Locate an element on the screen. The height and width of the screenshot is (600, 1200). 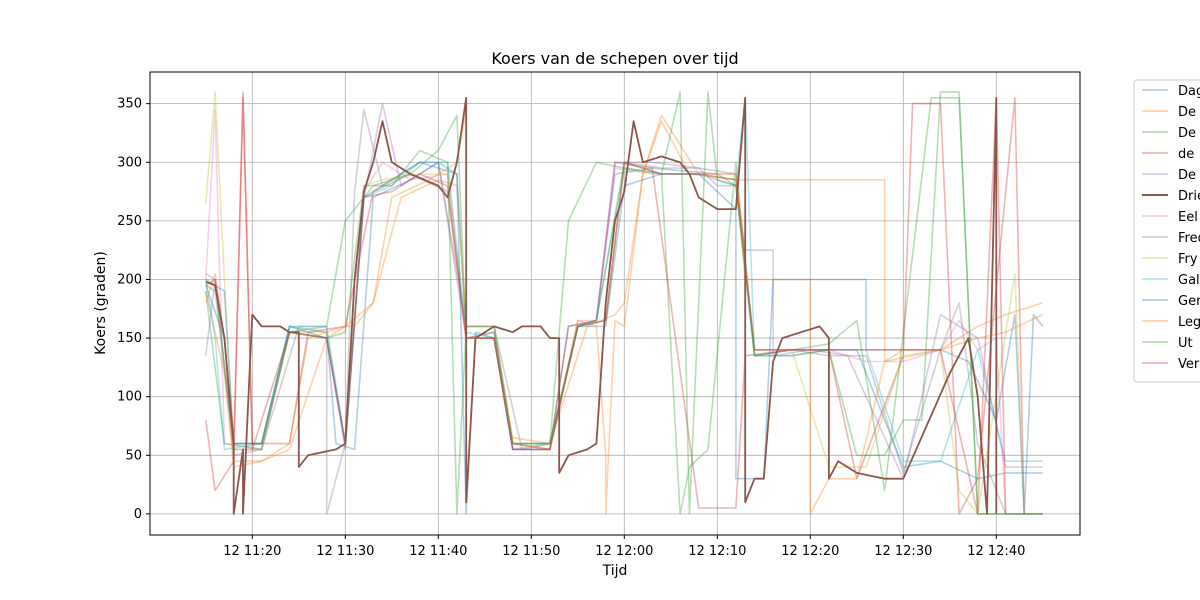
y-tick-label: 200 is located at coordinates (129, 279).